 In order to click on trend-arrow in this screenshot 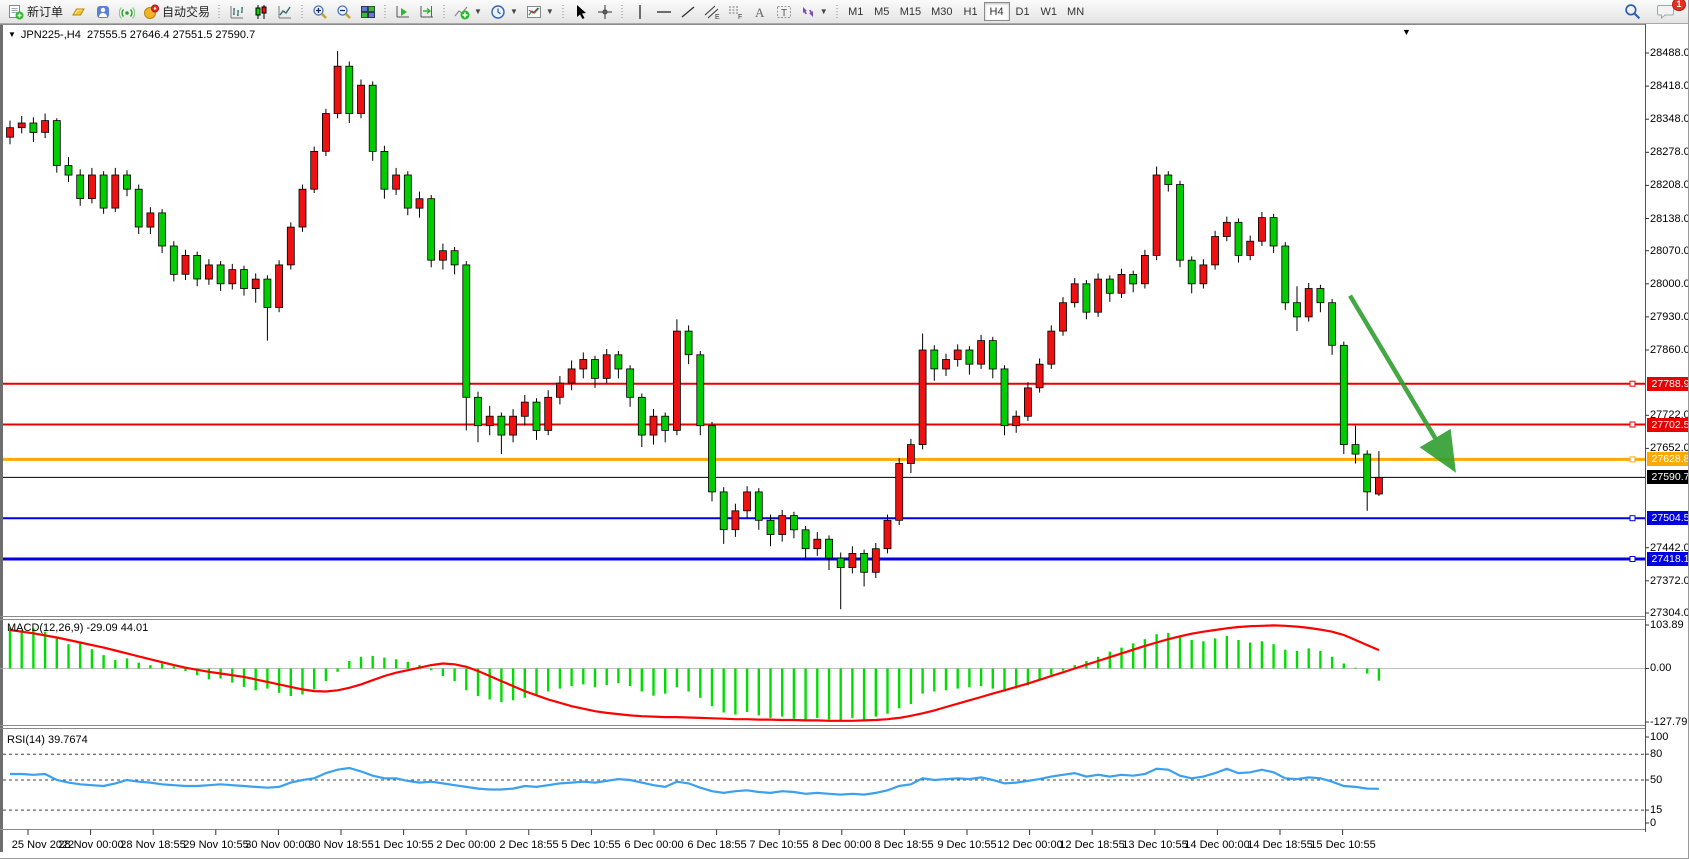, I will do `click(1402, 383)`.